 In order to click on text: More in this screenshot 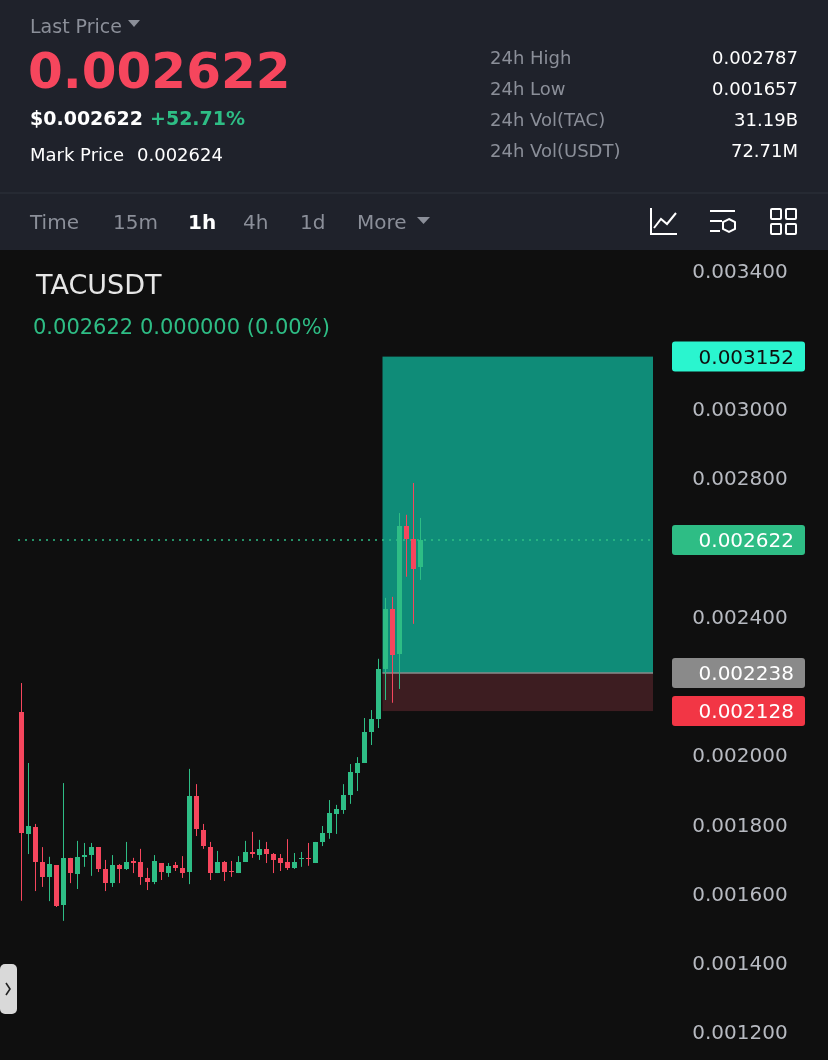, I will do `click(382, 222)`.